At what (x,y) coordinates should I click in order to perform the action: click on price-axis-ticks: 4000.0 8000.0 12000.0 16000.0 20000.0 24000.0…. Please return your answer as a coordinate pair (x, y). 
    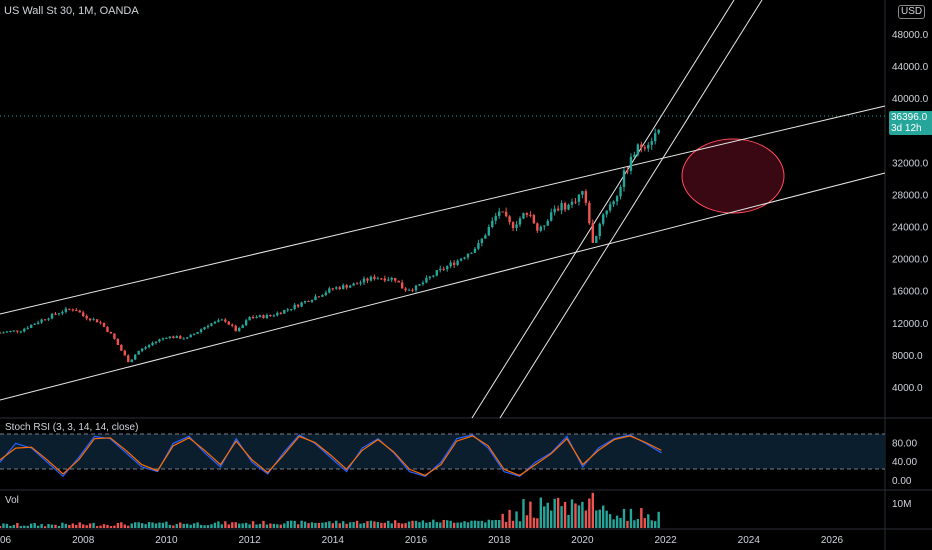
    Looking at the image, I should click on (910, 212).